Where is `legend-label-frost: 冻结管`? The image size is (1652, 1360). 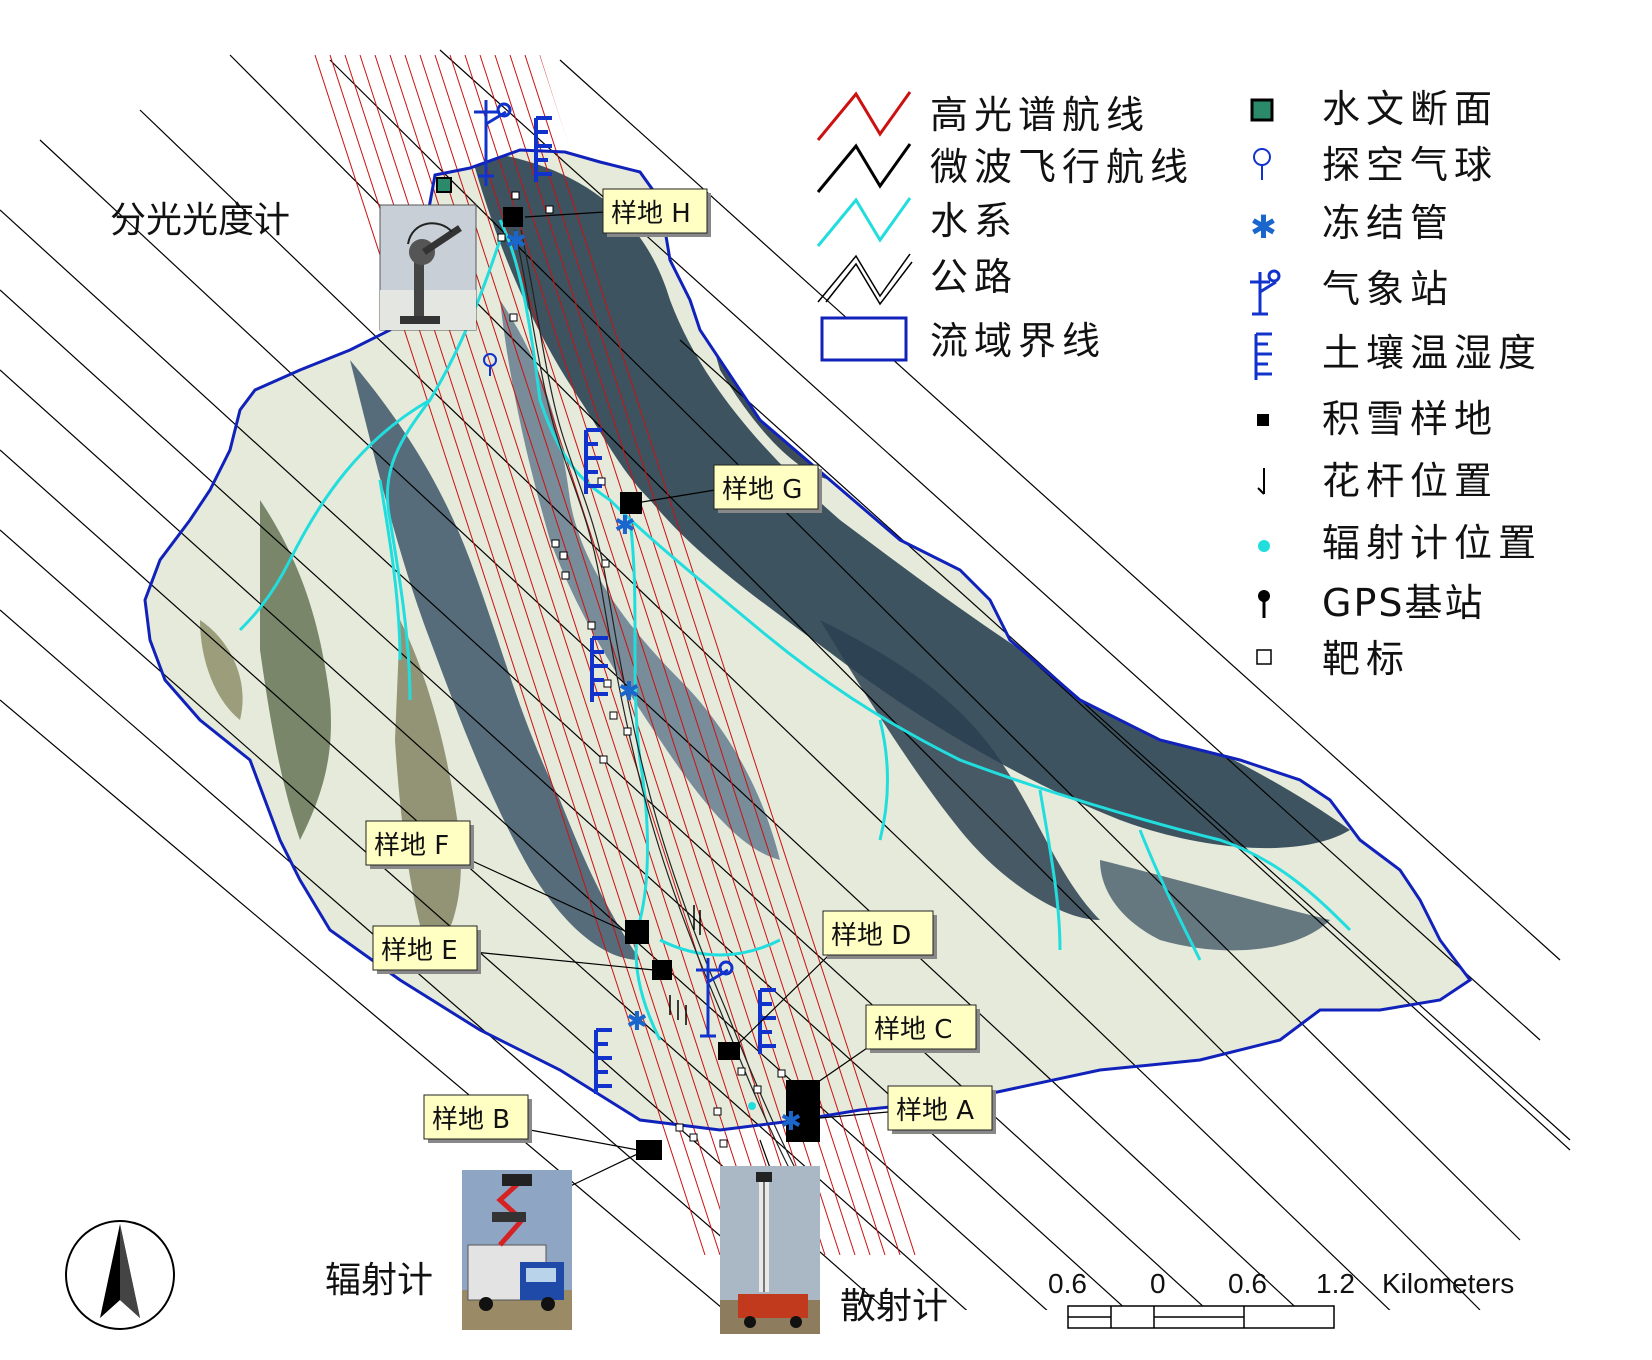 legend-label-frost: 冻结管 is located at coordinates (1388, 223).